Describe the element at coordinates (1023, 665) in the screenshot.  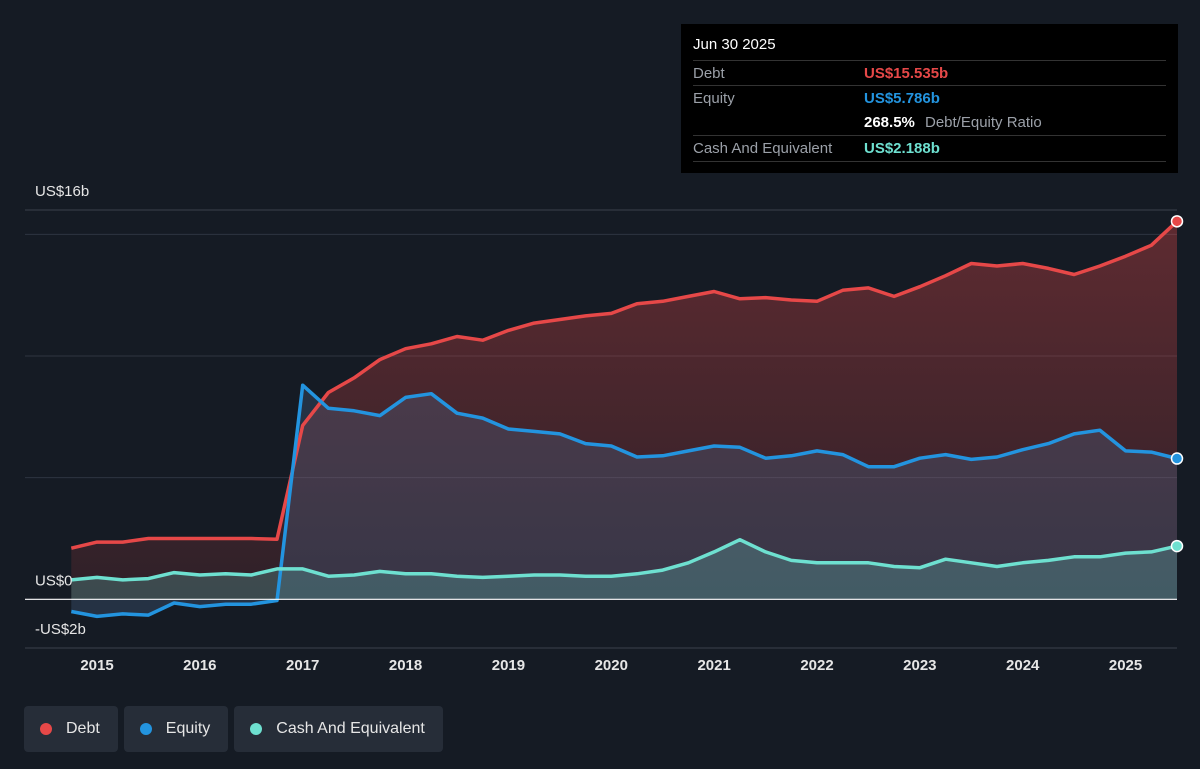
I see `x-tick-label: 2024` at that location.